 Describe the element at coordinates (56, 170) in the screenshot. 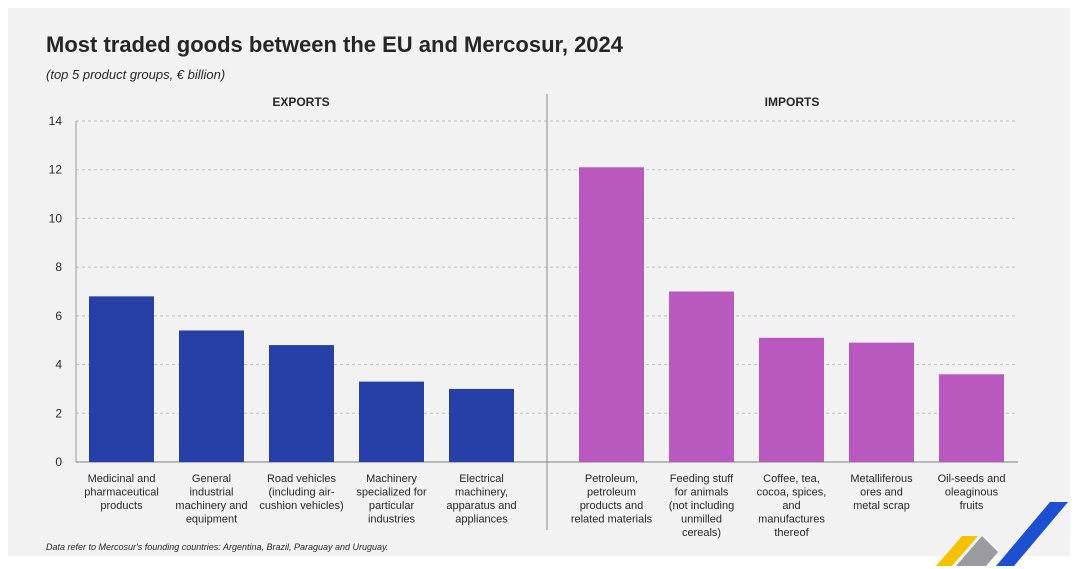

I see `y-tick-label: 12` at that location.